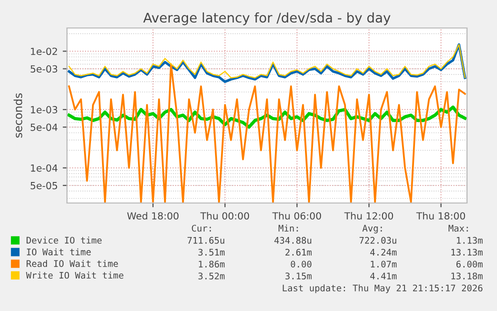 Image resolution: width=497 pixels, height=311 pixels. What do you see at coordinates (225, 216) in the screenshot?
I see `x-tick-label: Thu 00:00` at bounding box center [225, 216].